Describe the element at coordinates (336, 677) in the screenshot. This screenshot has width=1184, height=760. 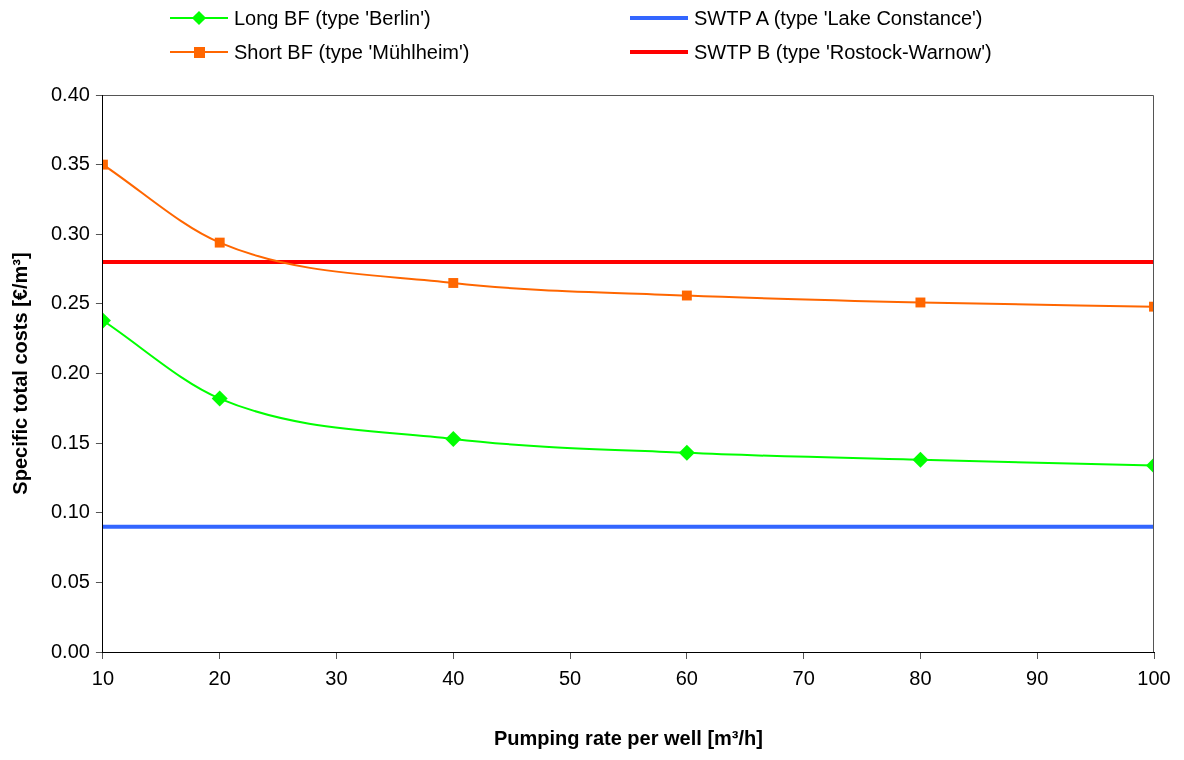
I see `x-tick-label: 30` at that location.